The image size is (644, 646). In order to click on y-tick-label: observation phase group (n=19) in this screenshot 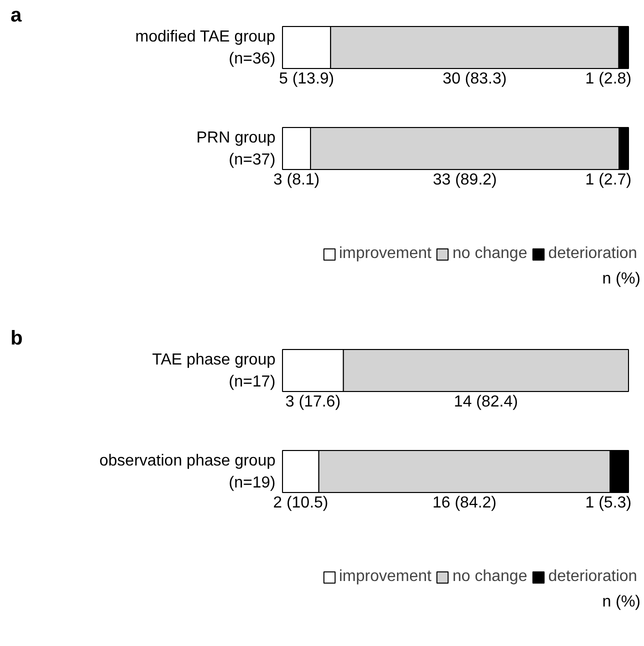, I will do `click(187, 472)`.